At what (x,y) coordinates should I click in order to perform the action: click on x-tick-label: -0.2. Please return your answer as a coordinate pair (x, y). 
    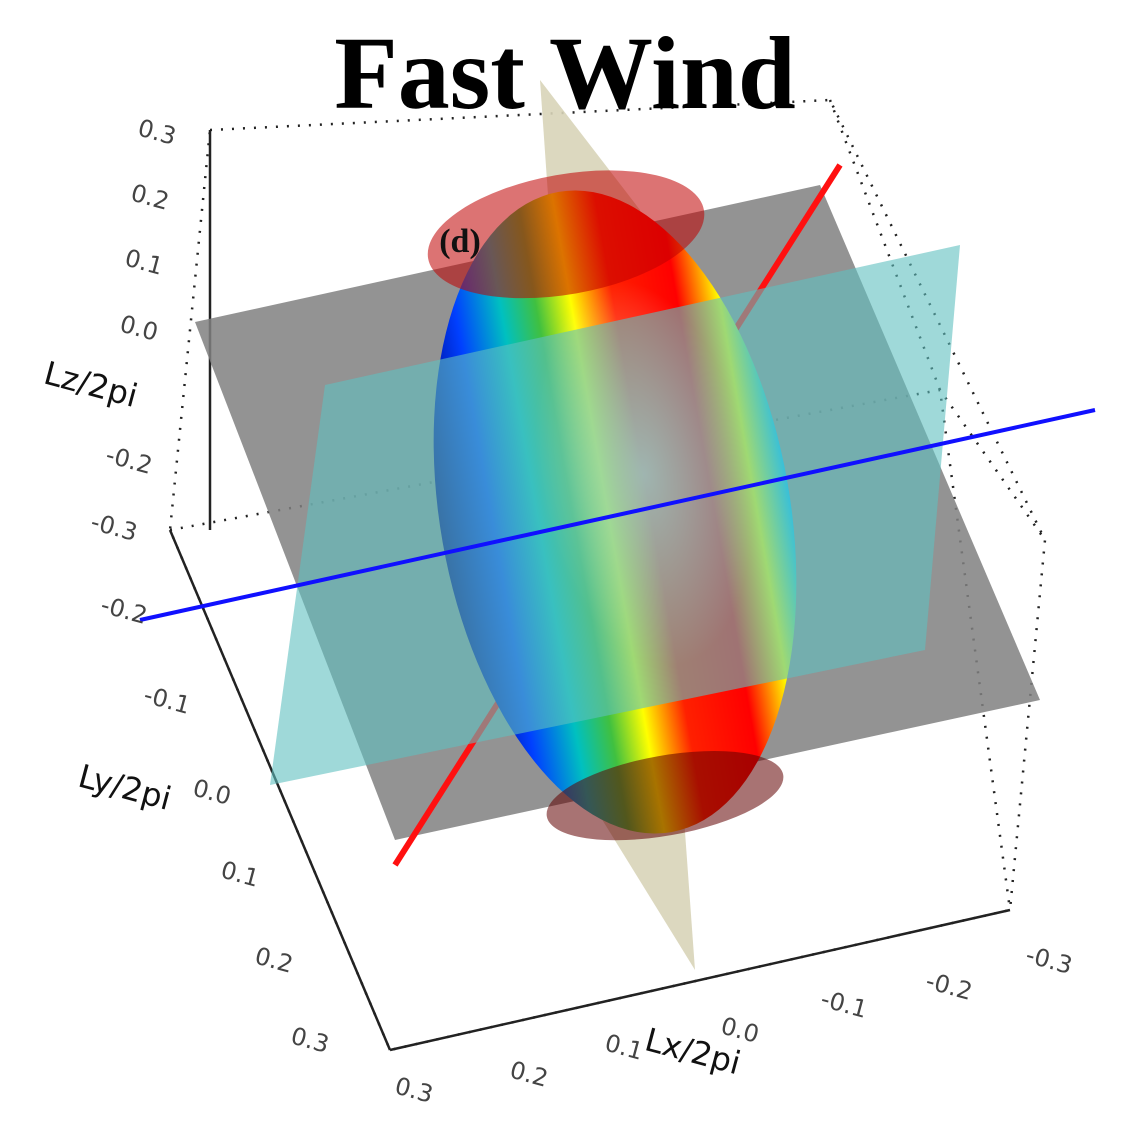
    Looking at the image, I should click on (949, 986).